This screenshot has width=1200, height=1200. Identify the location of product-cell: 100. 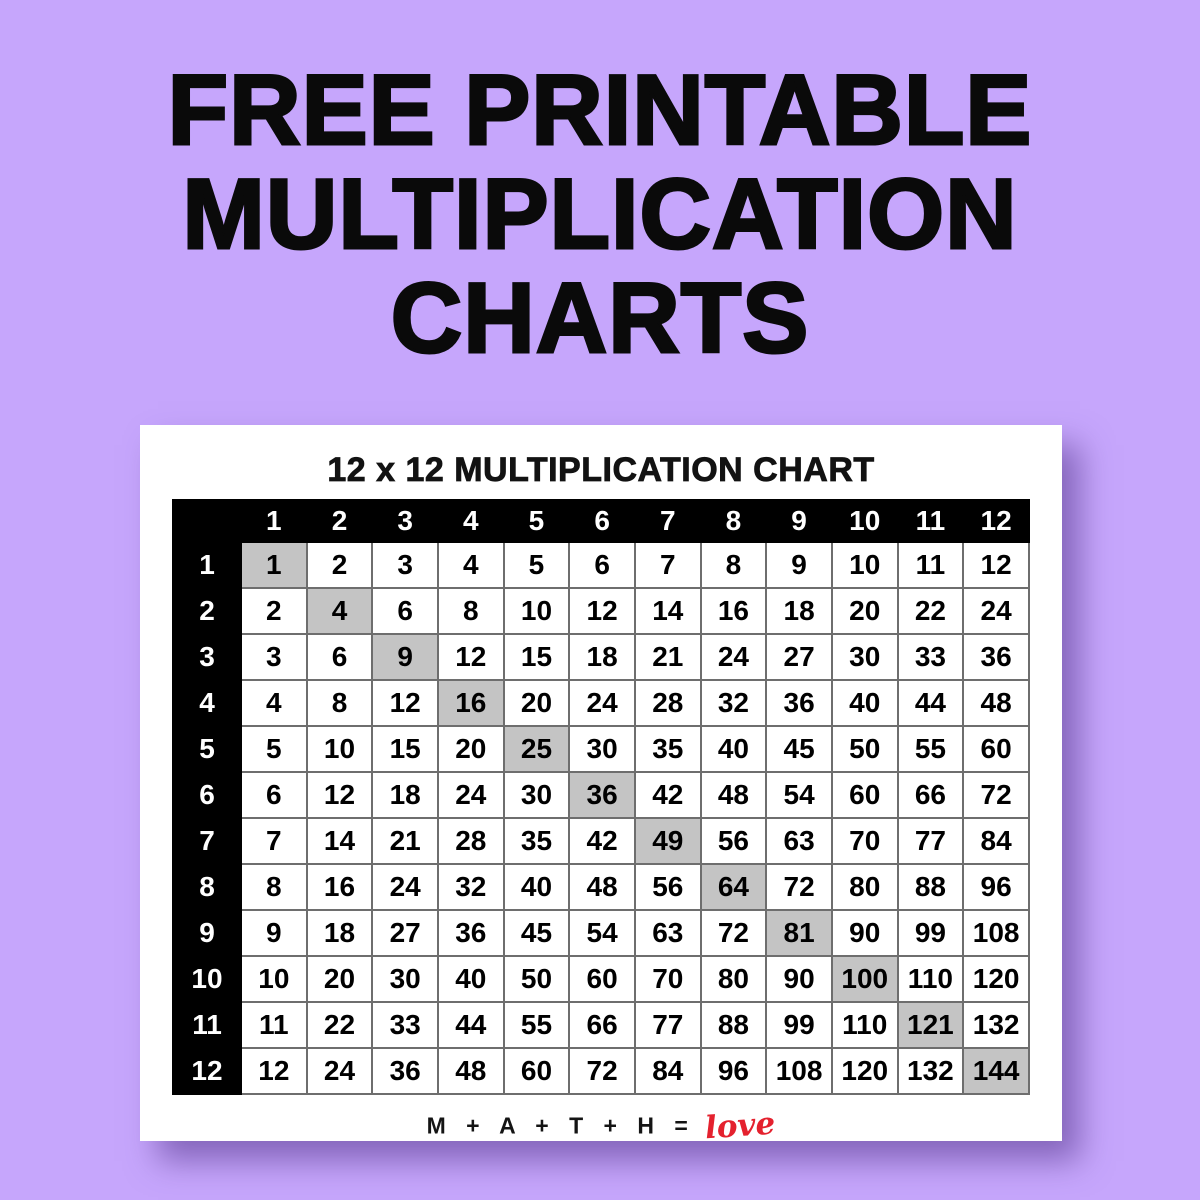
(864, 979).